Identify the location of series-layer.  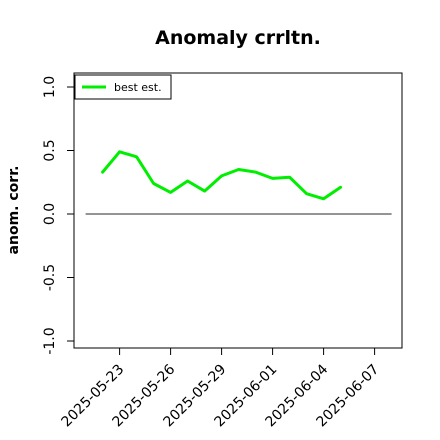
(222, 175).